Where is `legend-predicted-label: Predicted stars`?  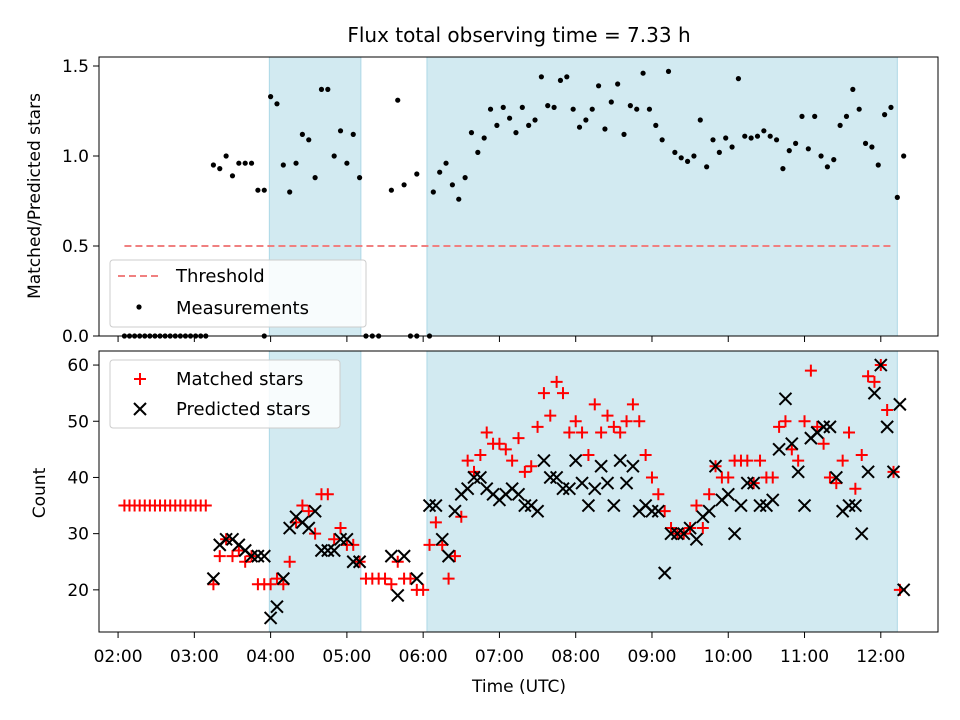 legend-predicted-label: Predicted stars is located at coordinates (243, 409).